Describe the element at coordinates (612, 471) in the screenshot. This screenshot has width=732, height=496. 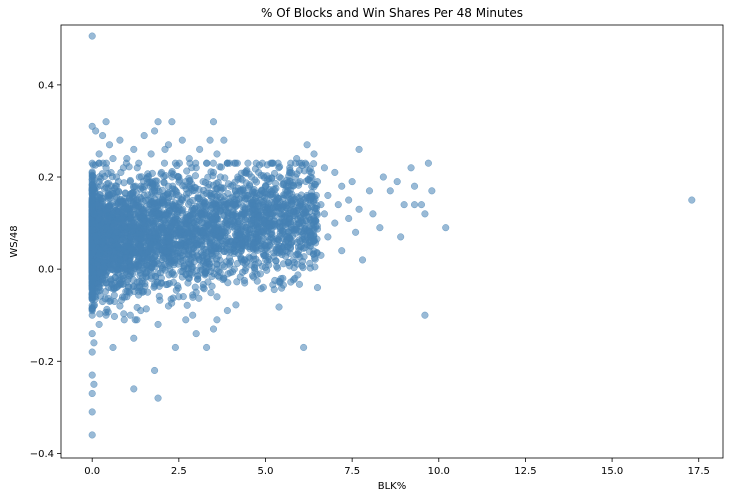
I see `x-tick-label: 15.0` at that location.